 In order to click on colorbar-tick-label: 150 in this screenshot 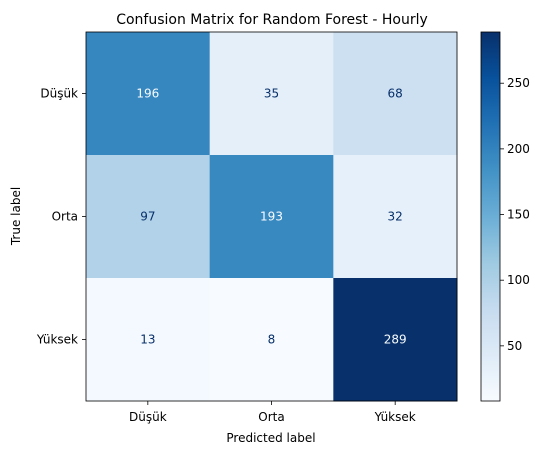, I will do `click(518, 215)`.